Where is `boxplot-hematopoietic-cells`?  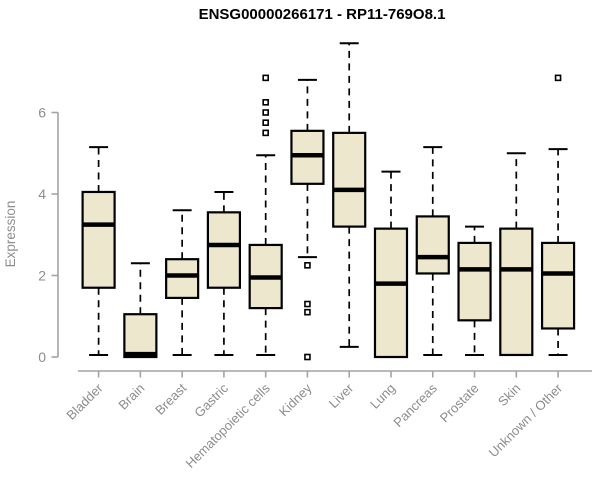
boxplot-hematopoietic-cells is located at coordinates (265, 215).